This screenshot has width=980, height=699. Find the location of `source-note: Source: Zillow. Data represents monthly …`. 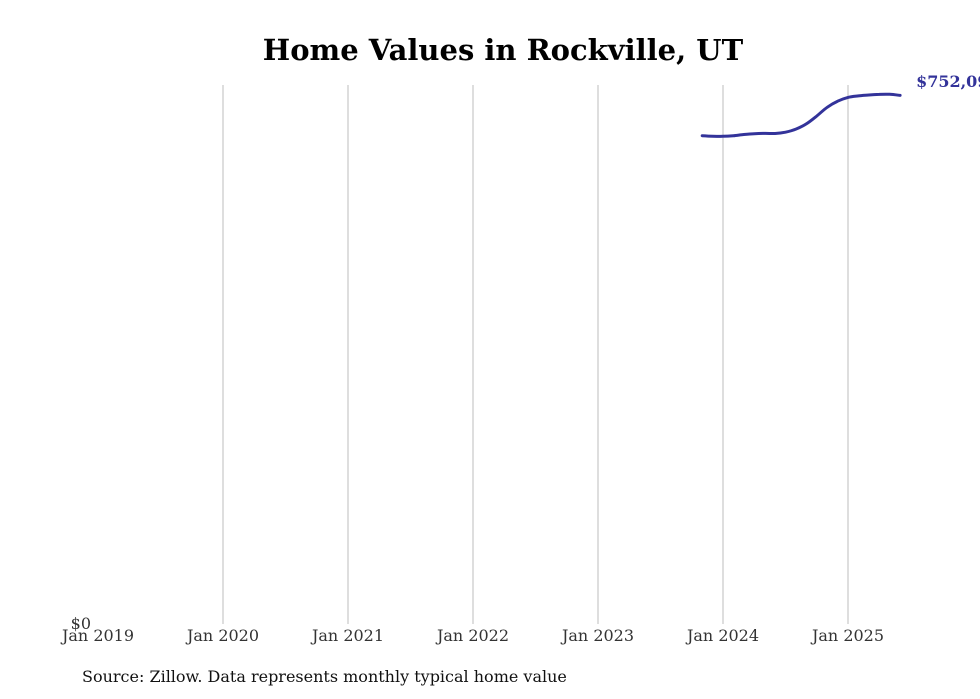

source-note: Source: Zillow. Data represents monthly … is located at coordinates (324, 676).